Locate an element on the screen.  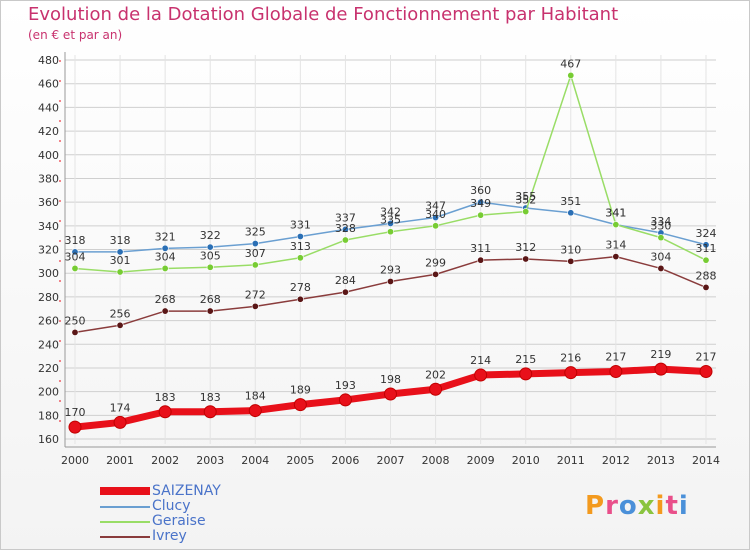
y-tick-label: 340 is located at coordinates (48, 226).